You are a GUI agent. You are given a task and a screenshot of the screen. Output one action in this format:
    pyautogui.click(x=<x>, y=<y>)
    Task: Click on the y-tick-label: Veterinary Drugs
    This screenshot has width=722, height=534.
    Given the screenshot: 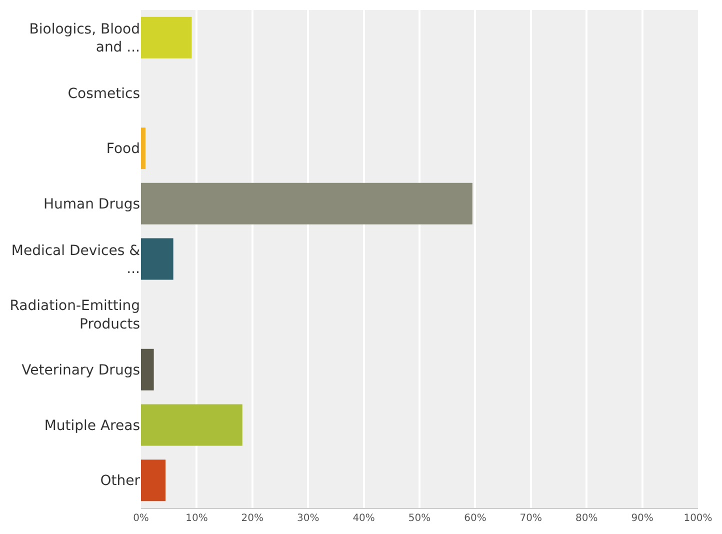 What is the action you would take?
    pyautogui.click(x=81, y=370)
    